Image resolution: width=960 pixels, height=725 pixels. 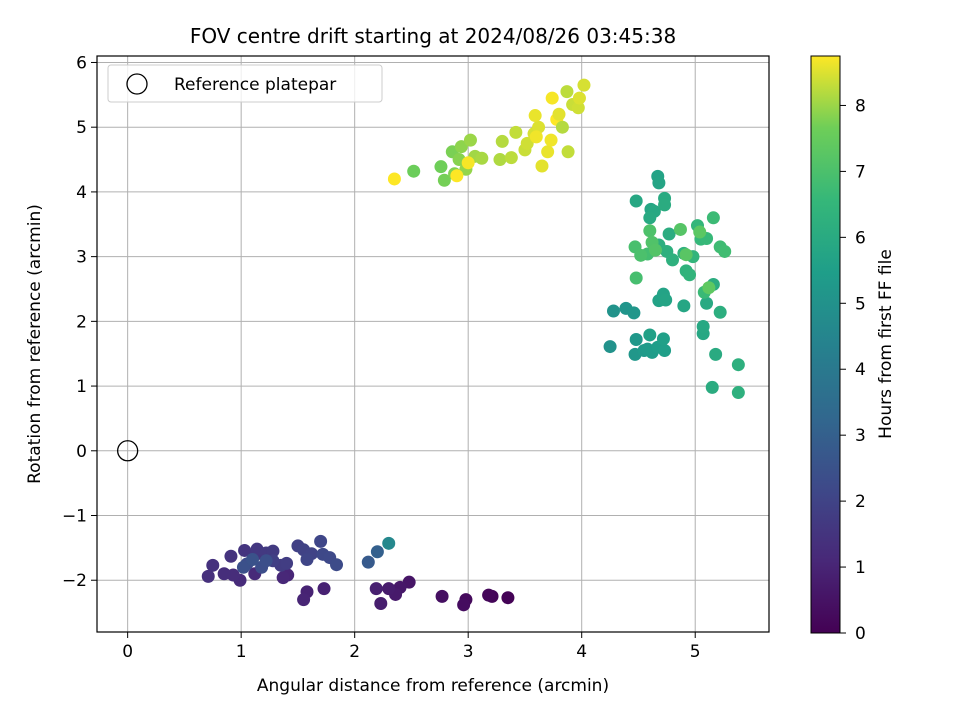 What do you see at coordinates (860, 238) in the screenshot?
I see `colorbar-tick-label-6: 6` at bounding box center [860, 238].